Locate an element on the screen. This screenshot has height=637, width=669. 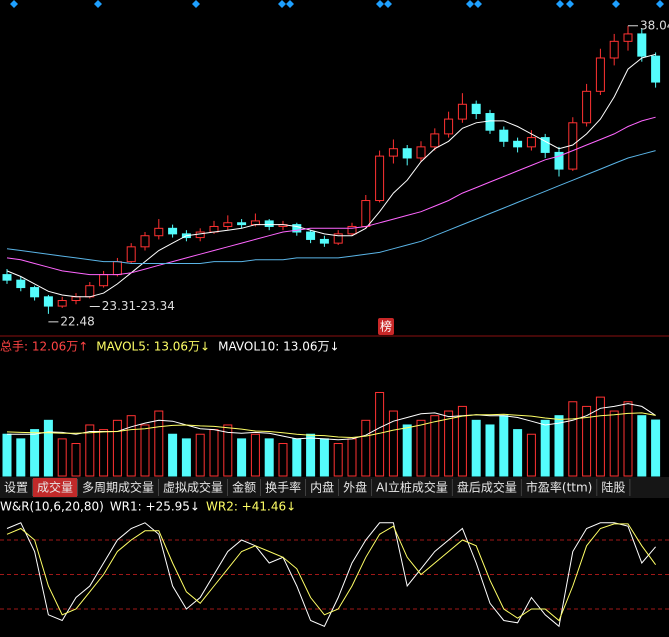
tab-label: 内盘 is located at coordinates (322, 487).